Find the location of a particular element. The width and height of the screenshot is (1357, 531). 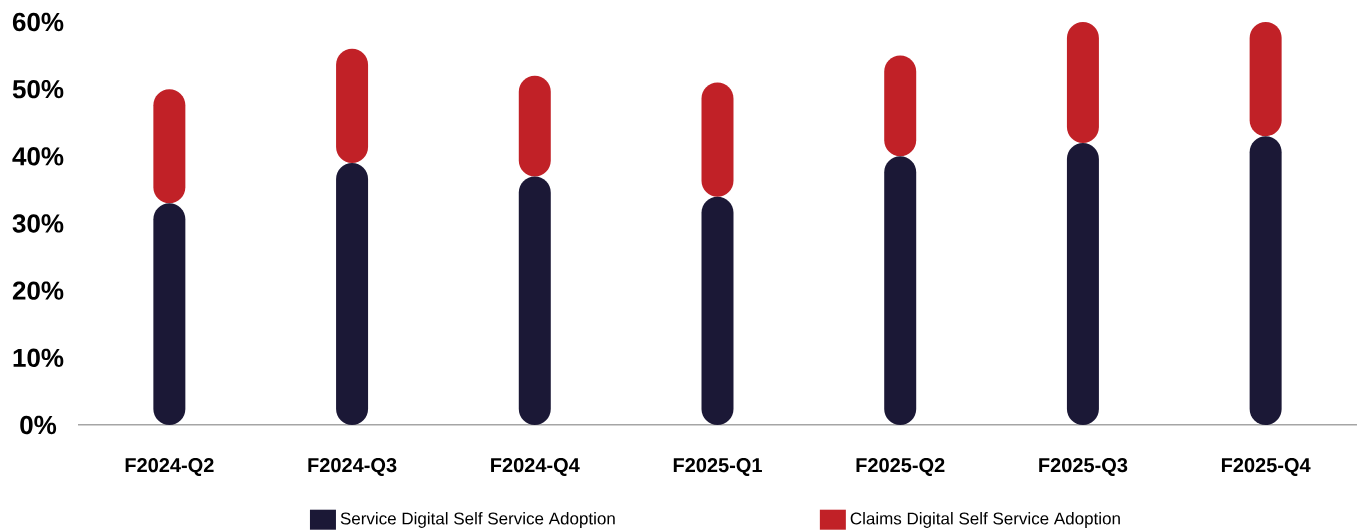

y-tick-label: 60% is located at coordinates (38, 22).